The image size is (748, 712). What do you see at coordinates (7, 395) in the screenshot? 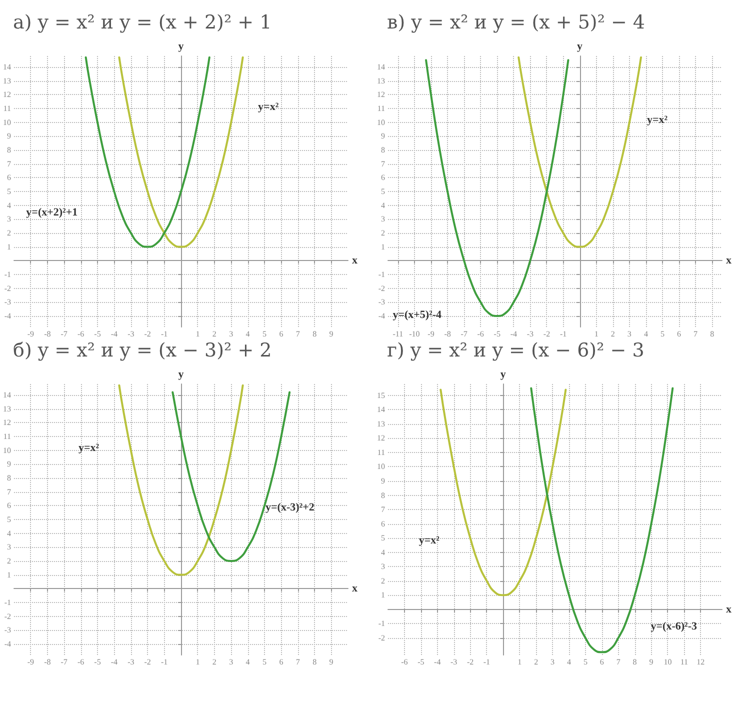
I see `y-tick-label: 14` at bounding box center [7, 395].